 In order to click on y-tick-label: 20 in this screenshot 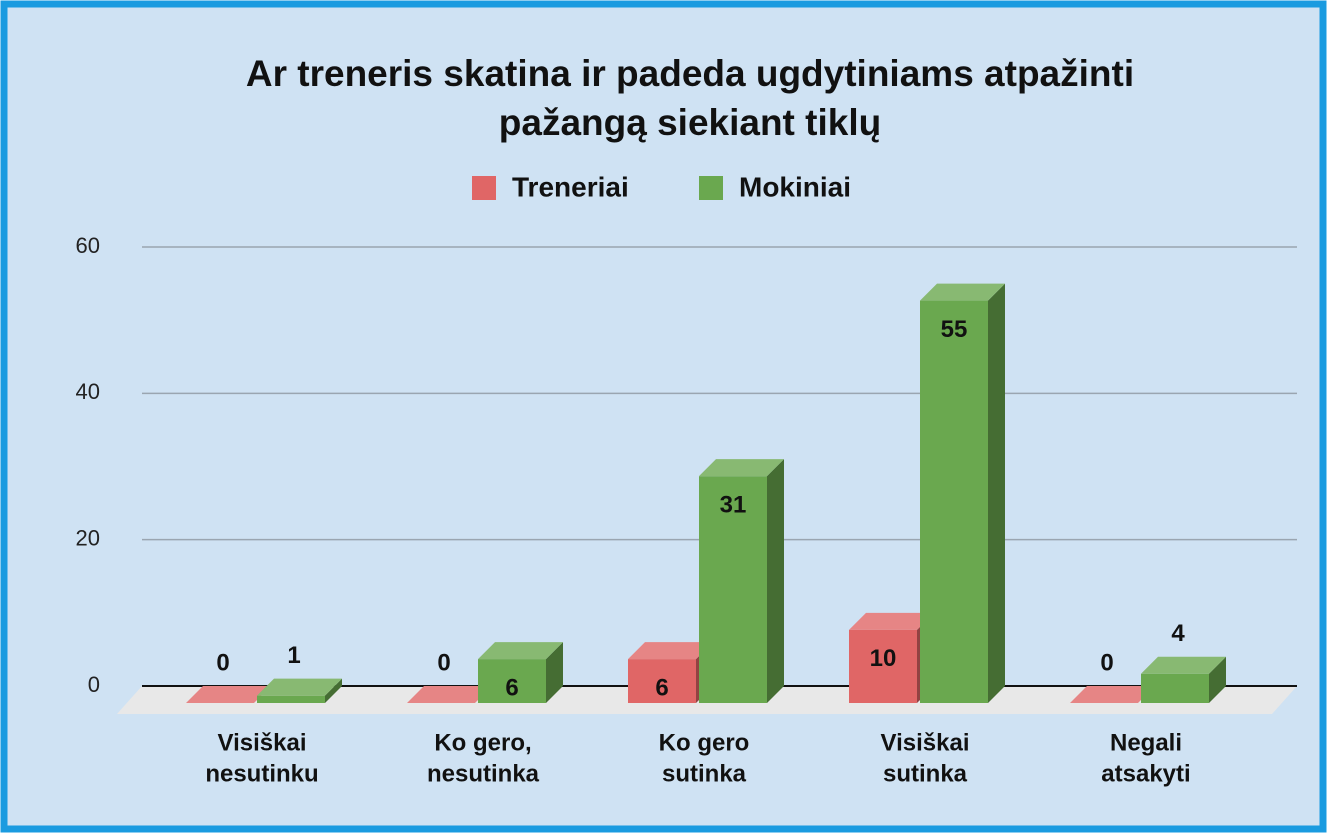, I will do `click(88, 537)`.